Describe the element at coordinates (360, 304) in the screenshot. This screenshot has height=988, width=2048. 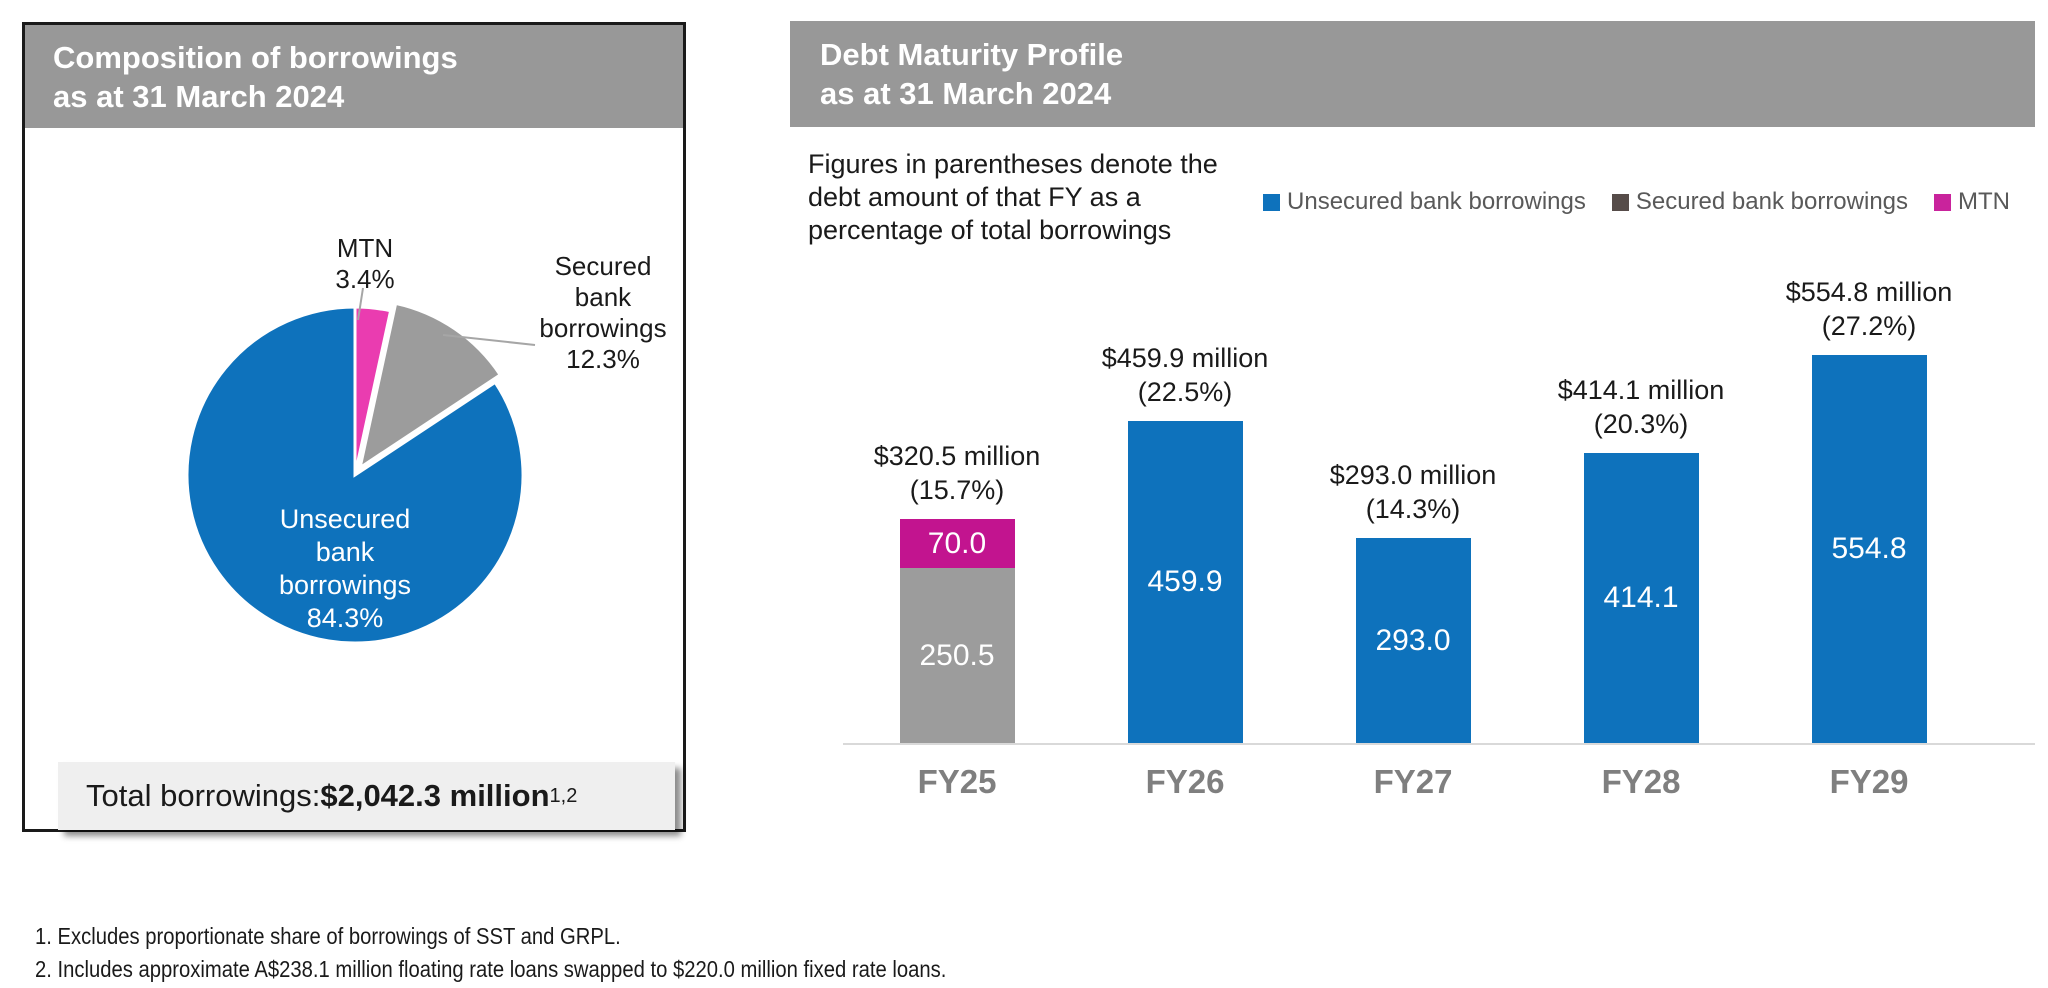
I see `mtn-leader-line` at that location.